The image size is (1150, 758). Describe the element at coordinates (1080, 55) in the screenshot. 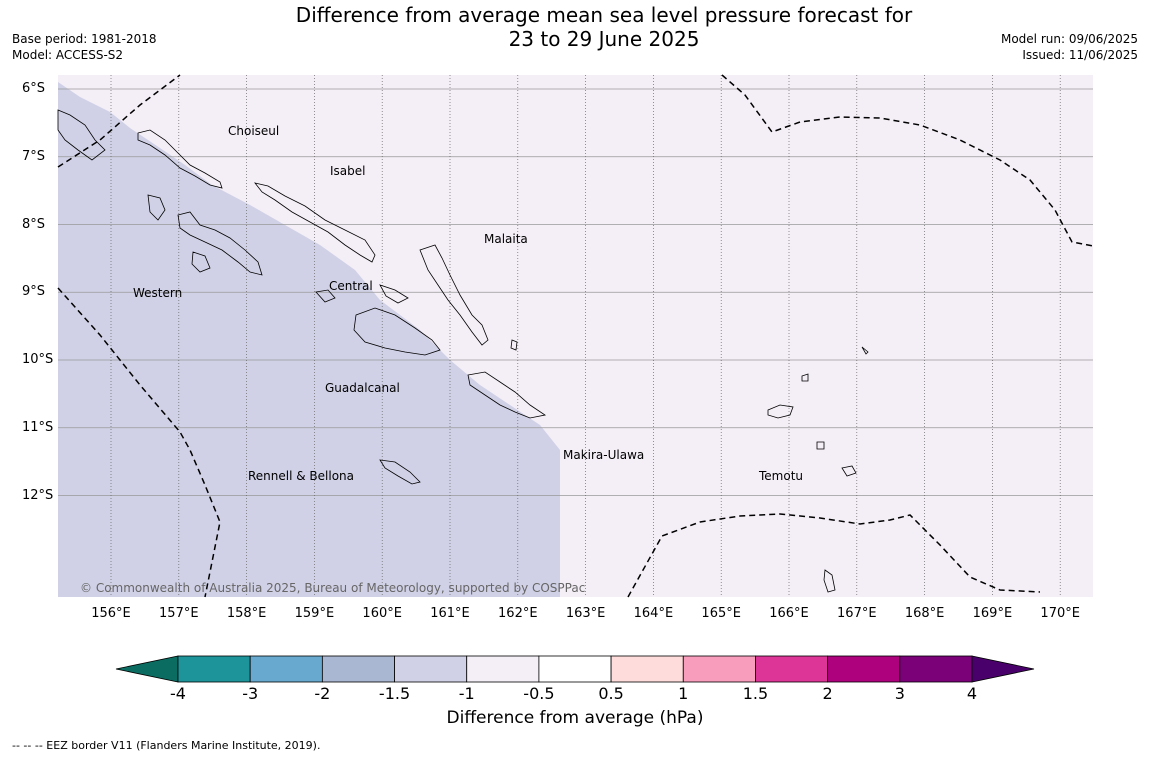

I see `issued-text: Issued: 11/06/2025` at that location.